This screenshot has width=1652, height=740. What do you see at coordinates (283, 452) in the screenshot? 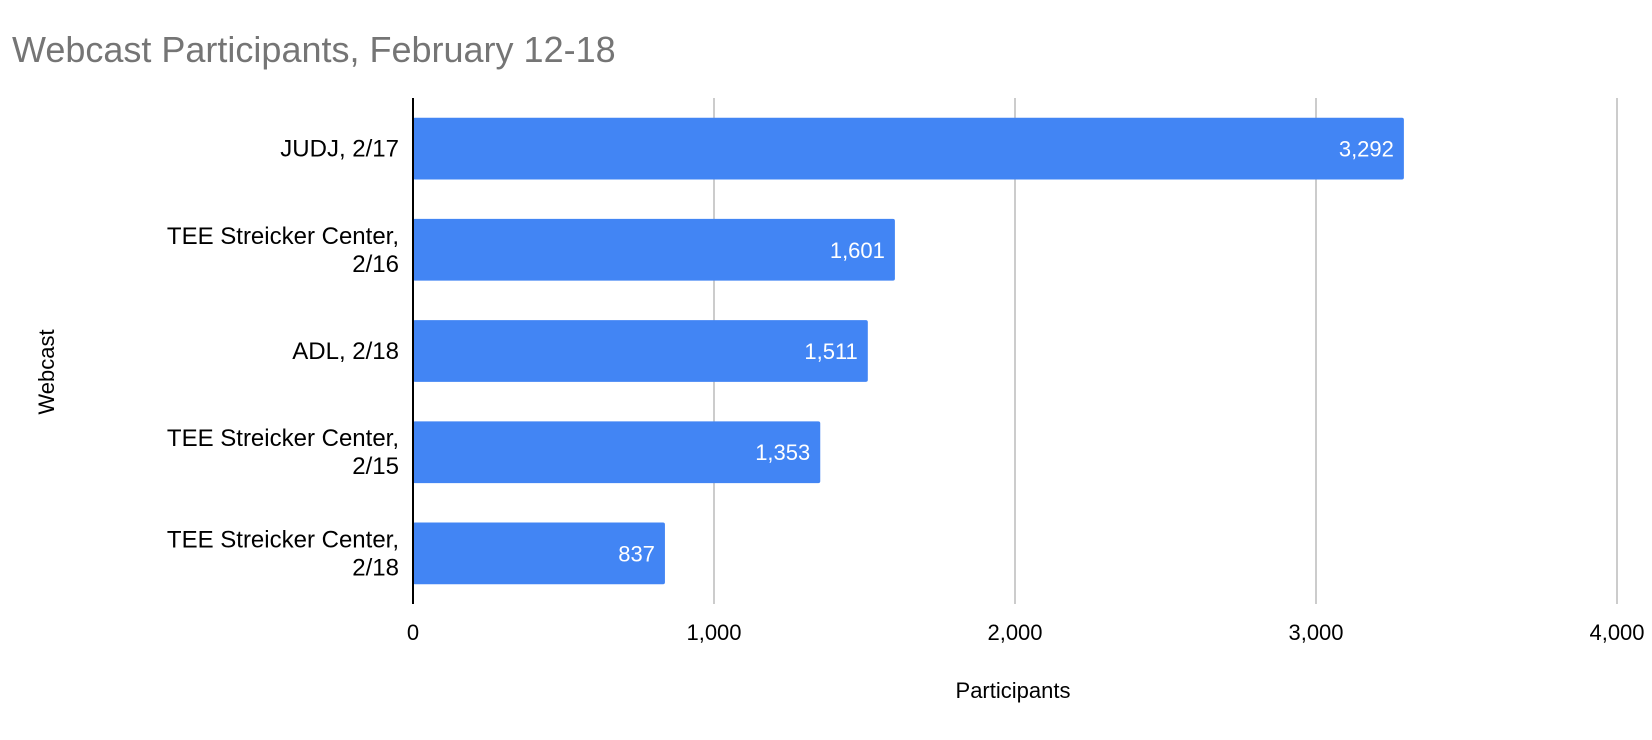
I see `category-label: TEE Streicker Center, 2/15` at bounding box center [283, 452].